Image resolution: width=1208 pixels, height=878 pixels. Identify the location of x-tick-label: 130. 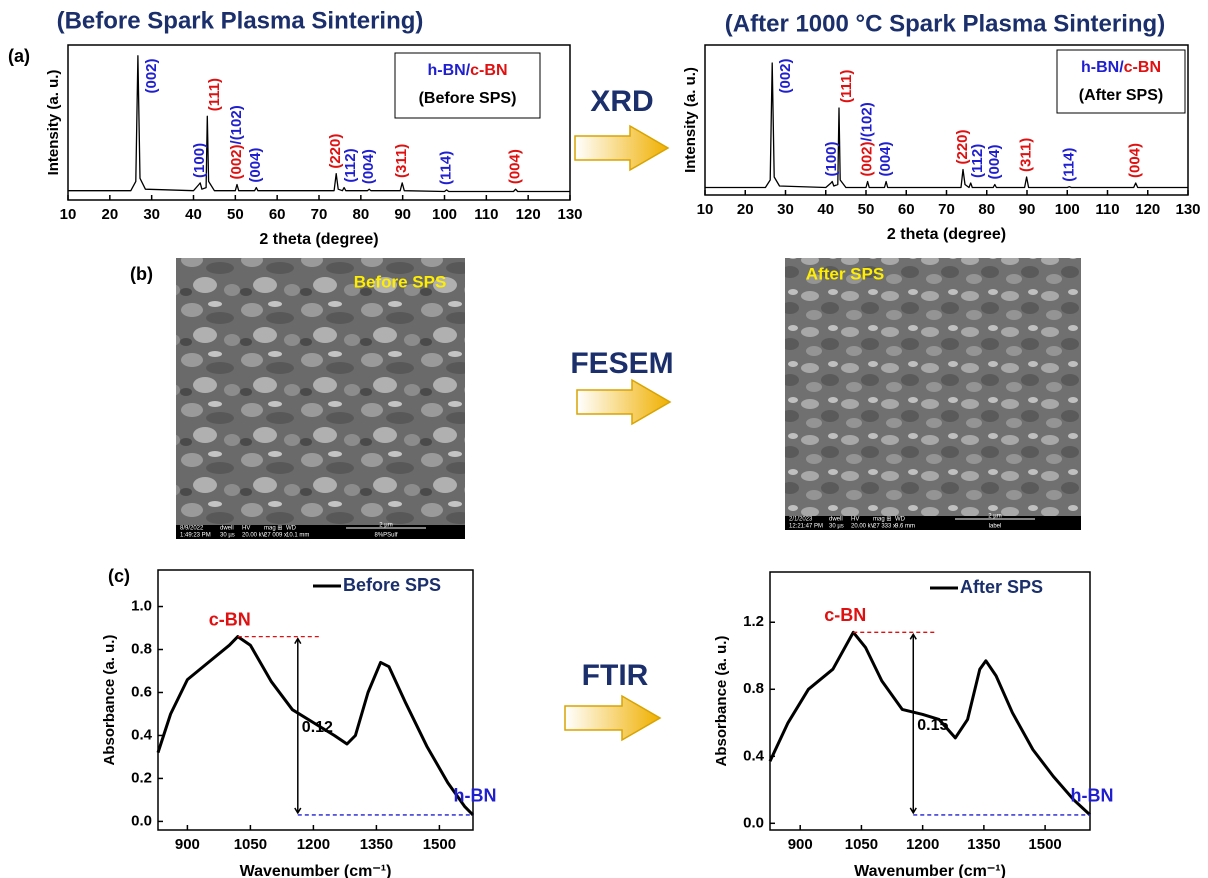
(1187, 209).